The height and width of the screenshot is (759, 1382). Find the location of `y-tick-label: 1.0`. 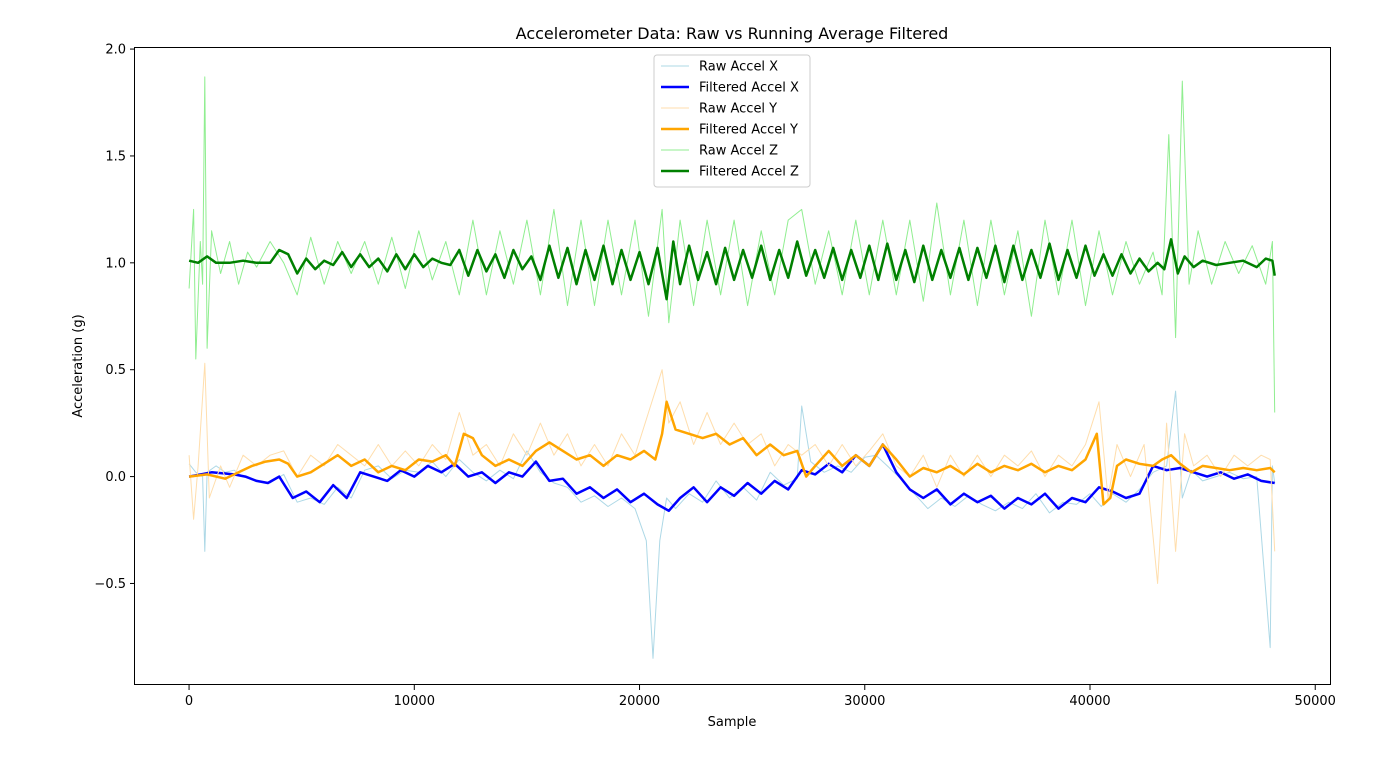

y-tick-label: 1.0 is located at coordinates (115, 263).